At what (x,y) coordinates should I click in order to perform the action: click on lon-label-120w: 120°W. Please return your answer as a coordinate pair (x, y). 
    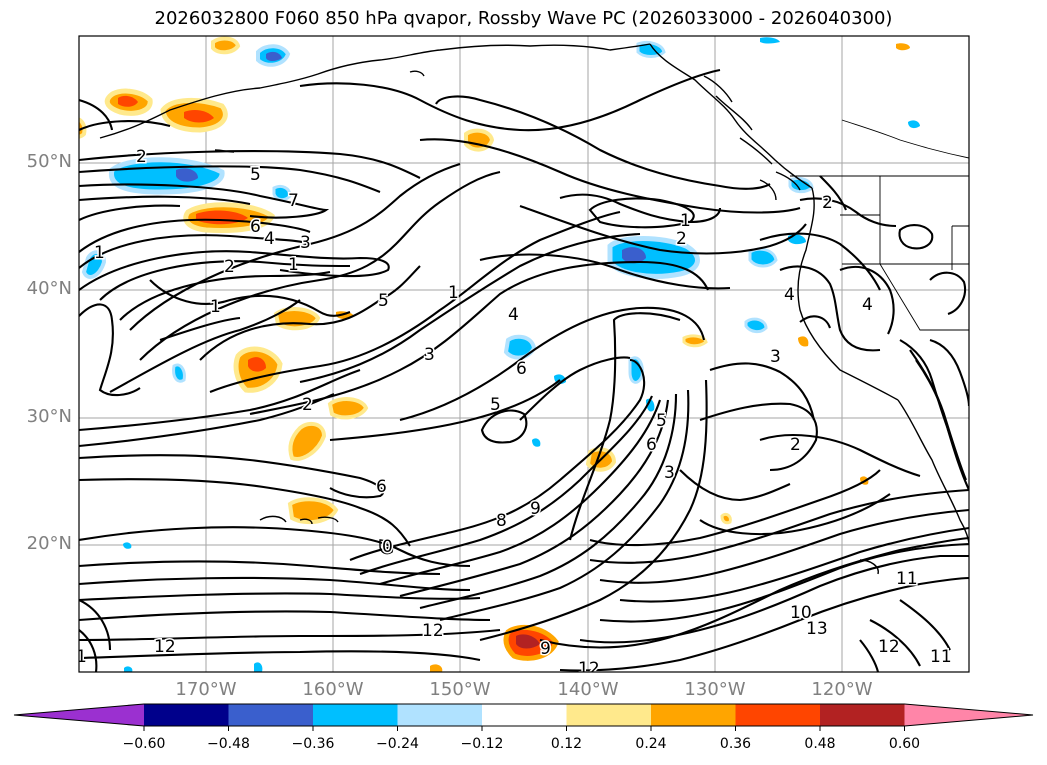
    Looking at the image, I should click on (842, 689).